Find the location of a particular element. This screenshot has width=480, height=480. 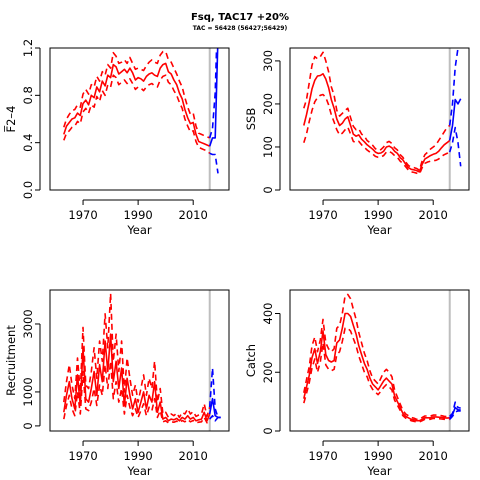

y-tick-label: 1000 is located at coordinates (28, 391).